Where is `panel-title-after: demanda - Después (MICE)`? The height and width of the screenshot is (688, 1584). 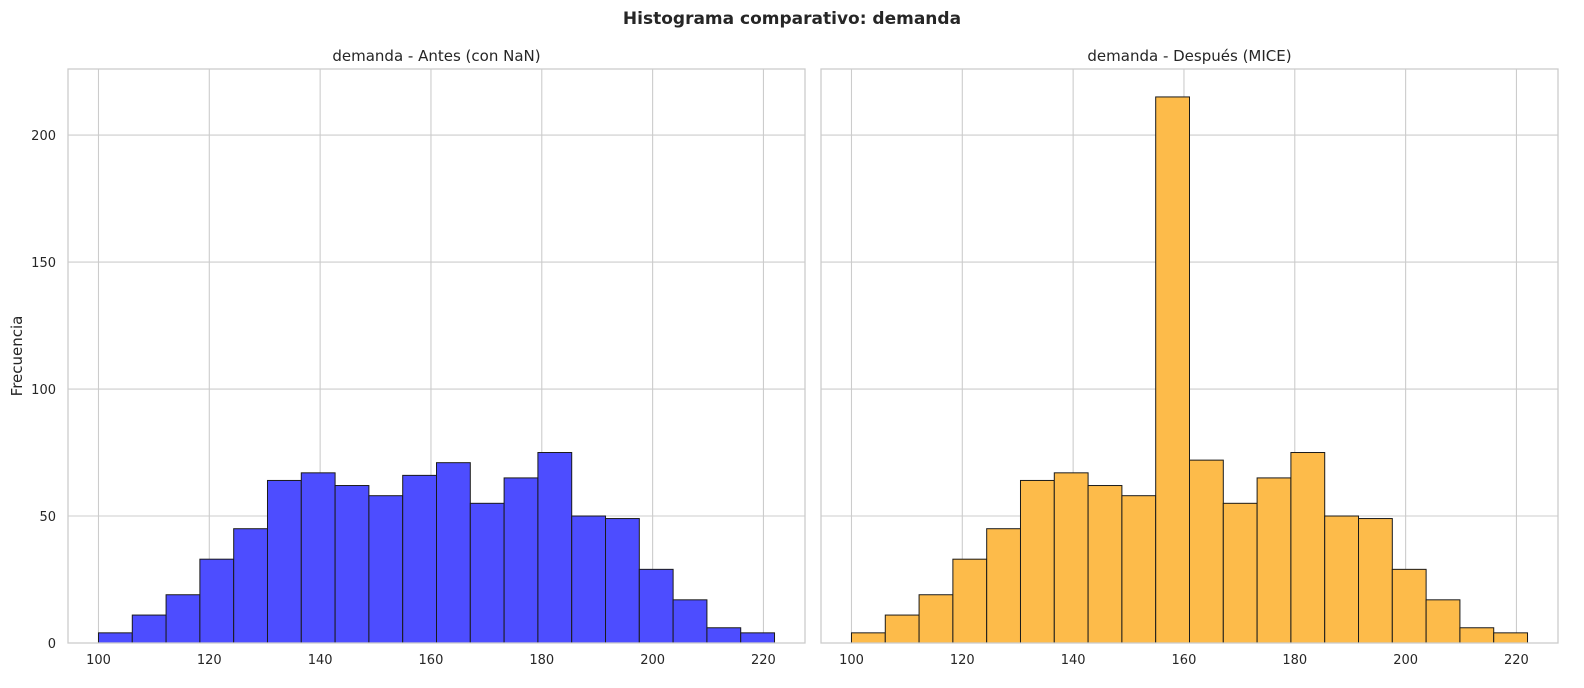
panel-title-after: demanda - Después (MICE) is located at coordinates (1189, 56).